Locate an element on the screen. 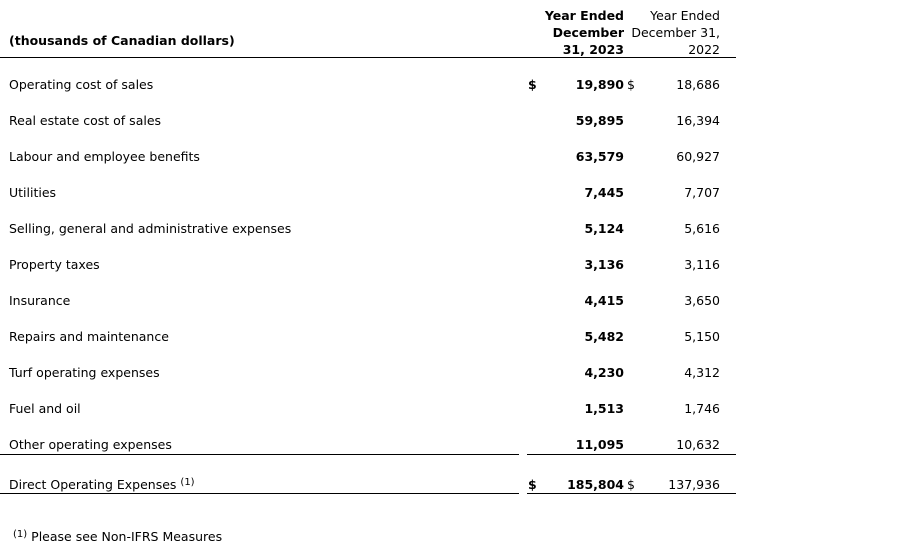 This screenshot has width=914, height=556. value-2023: 19,890 is located at coordinates (599, 84).